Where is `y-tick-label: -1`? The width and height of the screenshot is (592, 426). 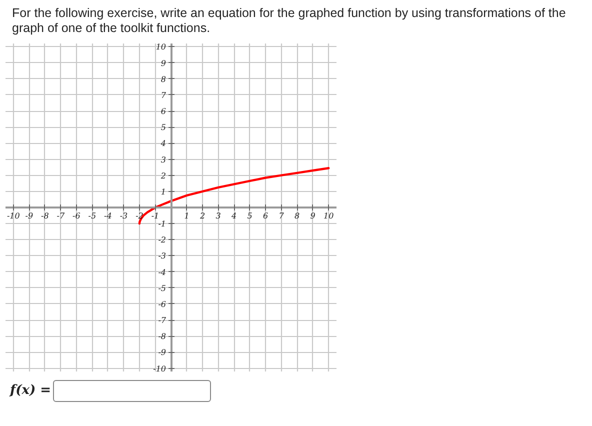 y-tick-label: -1 is located at coordinates (162, 224).